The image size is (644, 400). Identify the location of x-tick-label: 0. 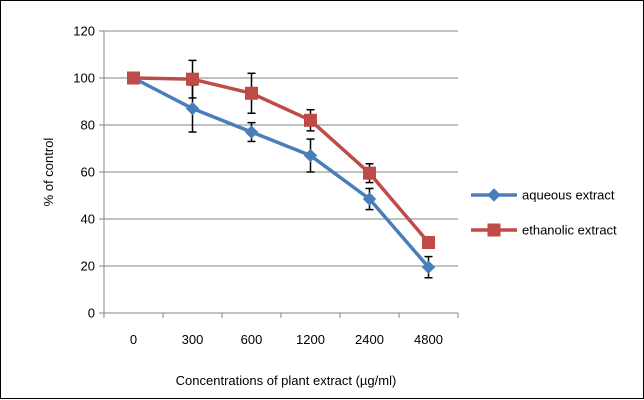
(133, 339).